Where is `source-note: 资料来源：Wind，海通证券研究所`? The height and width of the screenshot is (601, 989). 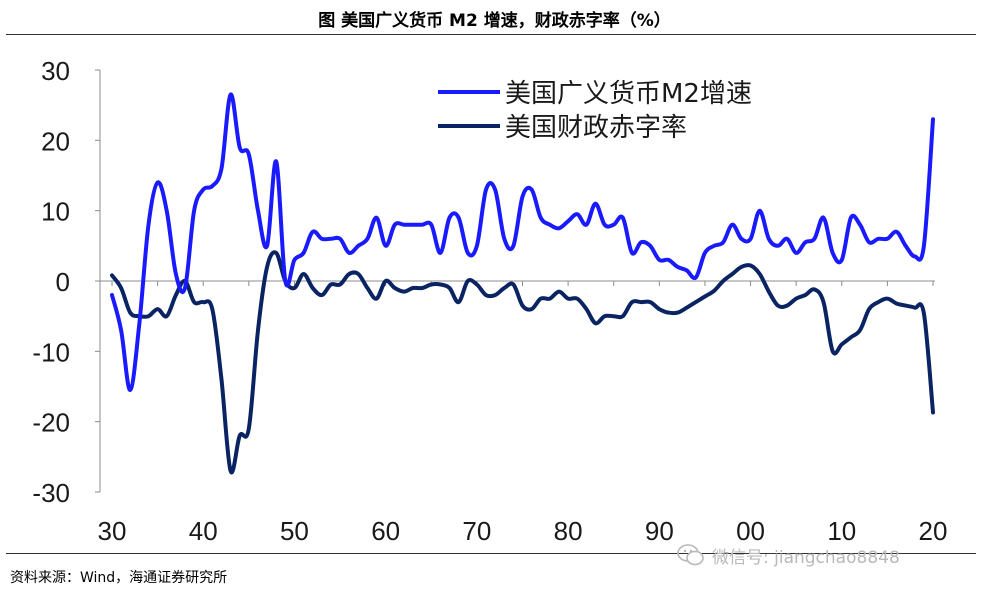 source-note: 资料来源：Wind，海通证券研究所 is located at coordinates (119, 578).